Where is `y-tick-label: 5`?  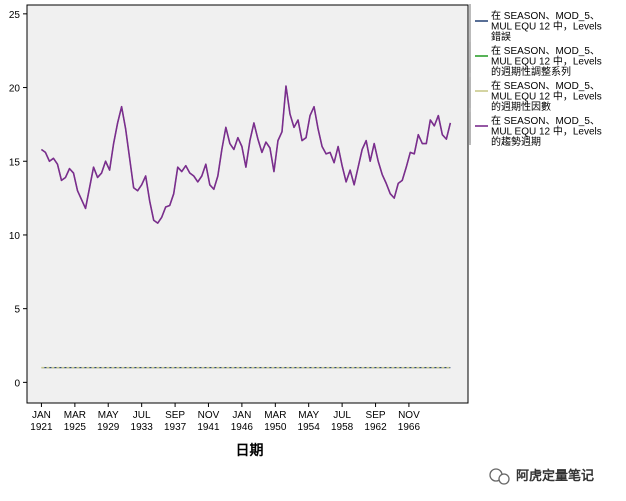 y-tick-label: 5 is located at coordinates (17, 310).